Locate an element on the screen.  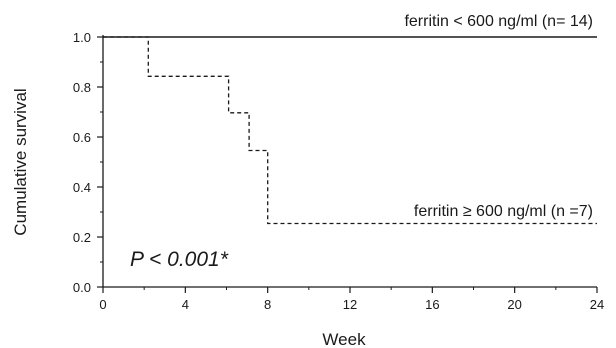
x-tick-label: 12 is located at coordinates (350, 304).